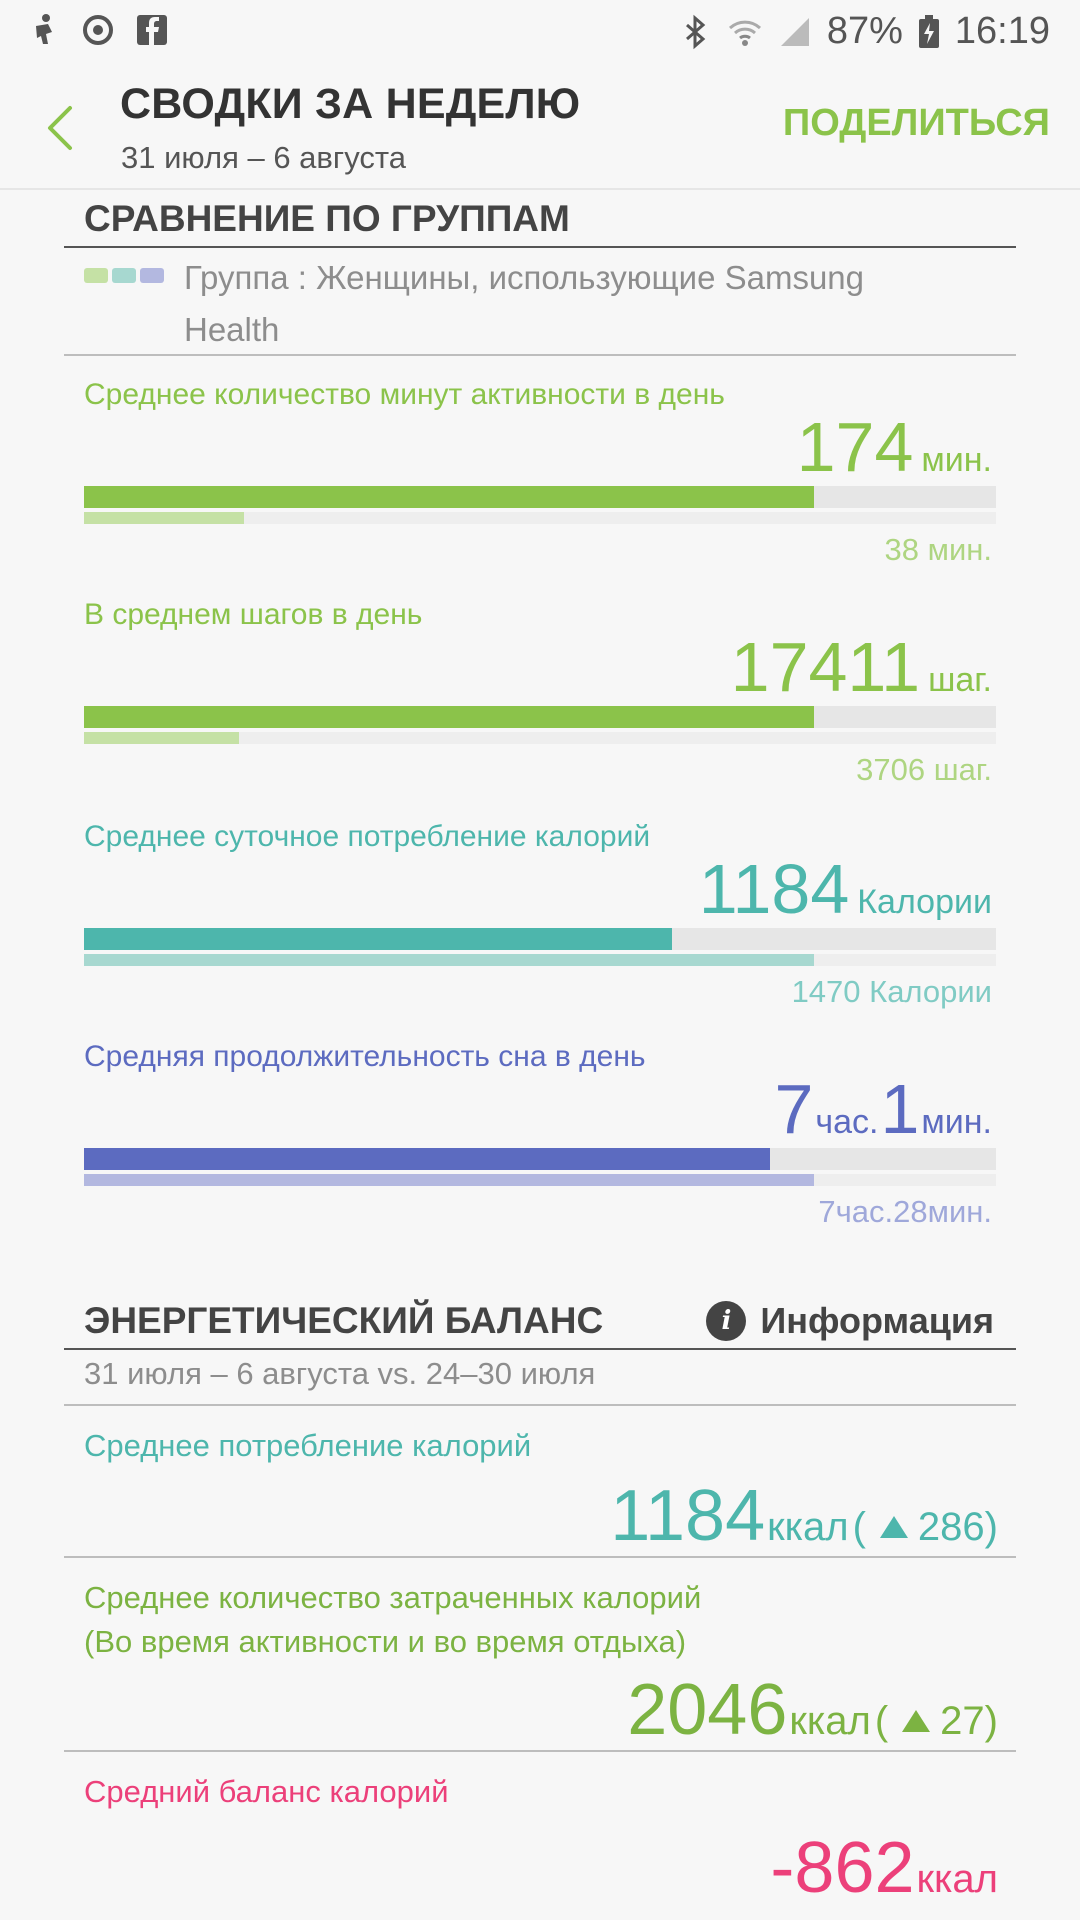 This screenshot has height=1920, width=1080. I want to click on battery-percent: 87%, so click(864, 31).